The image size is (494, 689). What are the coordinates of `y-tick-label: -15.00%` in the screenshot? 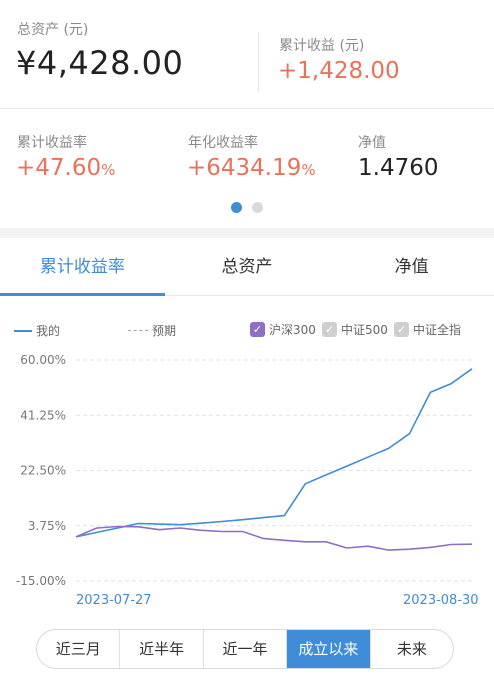 It's located at (41, 581).